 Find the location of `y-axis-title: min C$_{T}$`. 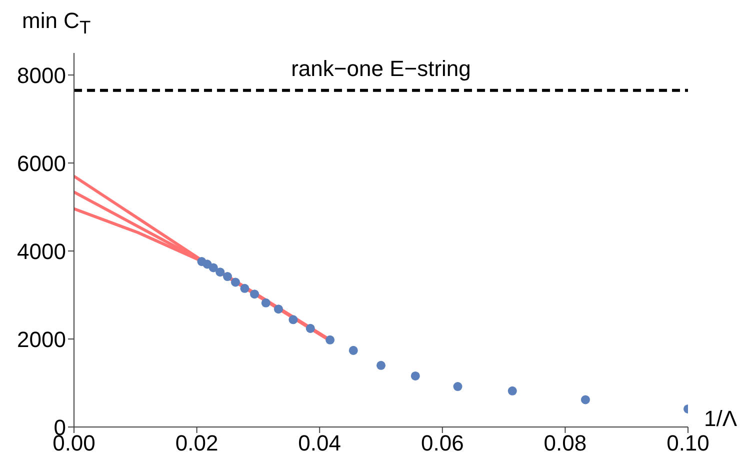

y-axis-title: min C$_{T}$ is located at coordinates (56, 23).